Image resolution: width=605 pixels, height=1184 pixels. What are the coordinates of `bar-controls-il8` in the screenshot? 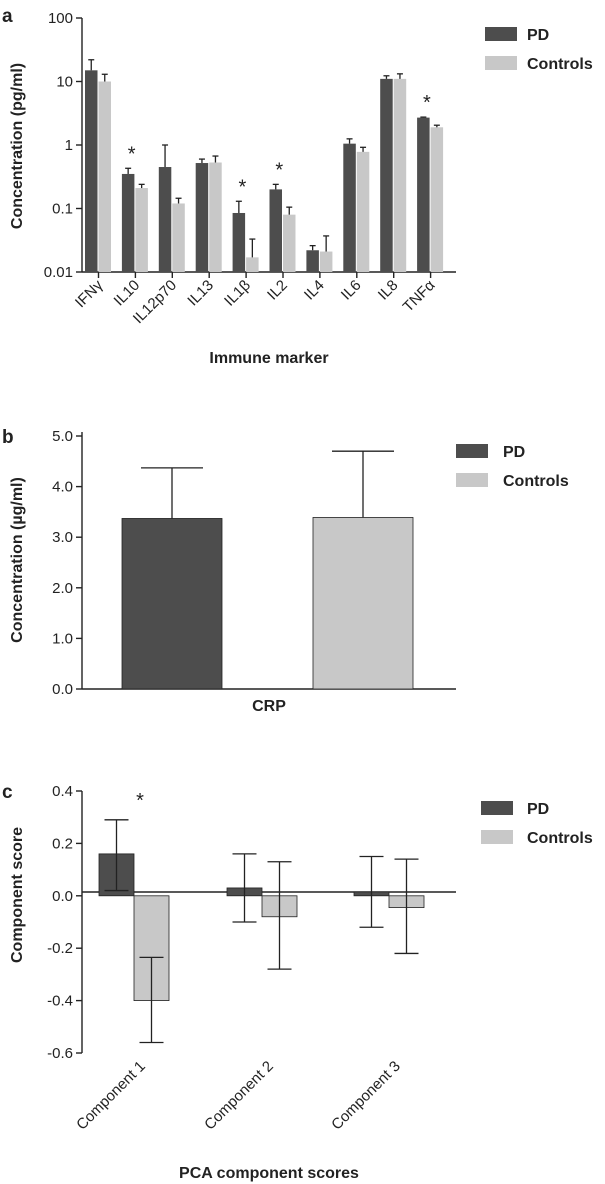 It's located at (400, 175).